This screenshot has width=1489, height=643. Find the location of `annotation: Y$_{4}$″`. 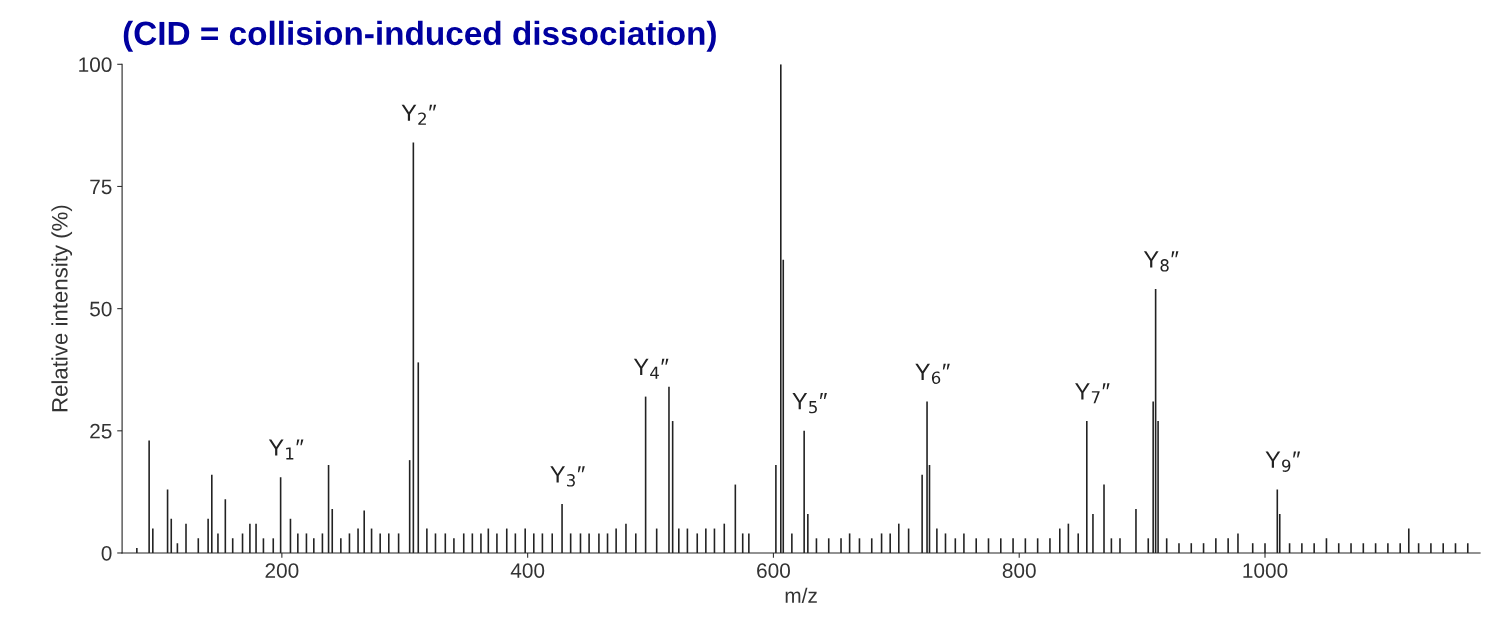

annotation: Y$_{4}$″ is located at coordinates (651, 368).